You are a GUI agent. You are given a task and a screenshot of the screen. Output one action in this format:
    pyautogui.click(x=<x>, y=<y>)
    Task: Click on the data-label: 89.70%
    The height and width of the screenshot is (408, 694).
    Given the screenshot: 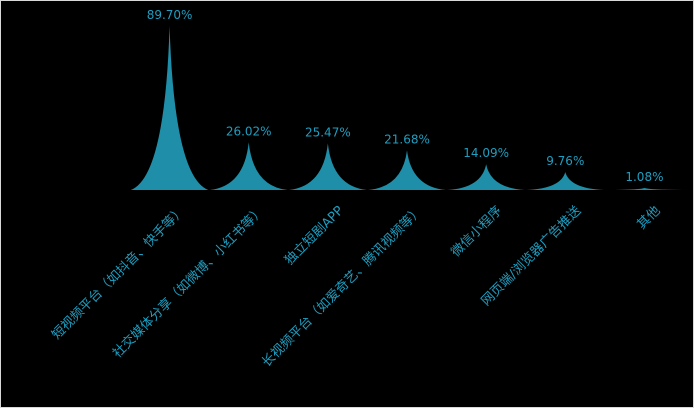 What is the action you would take?
    pyautogui.click(x=170, y=15)
    